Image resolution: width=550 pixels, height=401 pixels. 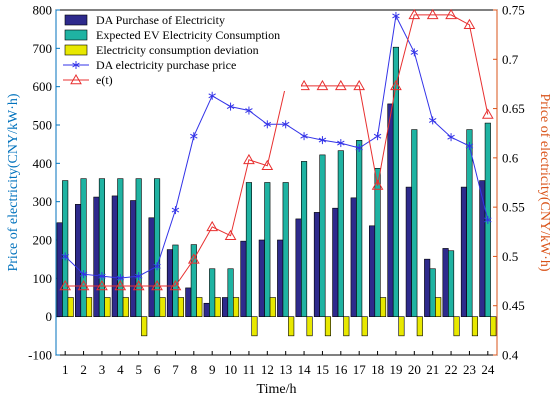 What do you see at coordinates (160, 20) in the screenshot?
I see `legend-label: DA Purchase of Electricity` at bounding box center [160, 20].